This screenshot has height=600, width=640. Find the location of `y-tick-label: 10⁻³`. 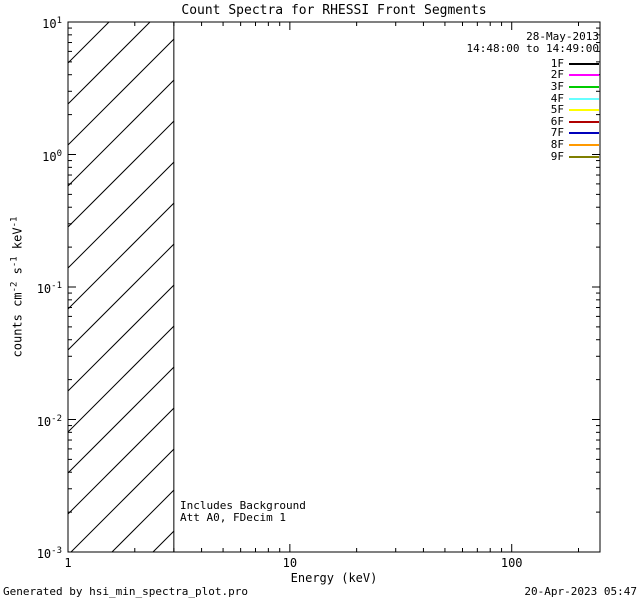

y-tick-label: 10⁻³ is located at coordinates (49, 553).